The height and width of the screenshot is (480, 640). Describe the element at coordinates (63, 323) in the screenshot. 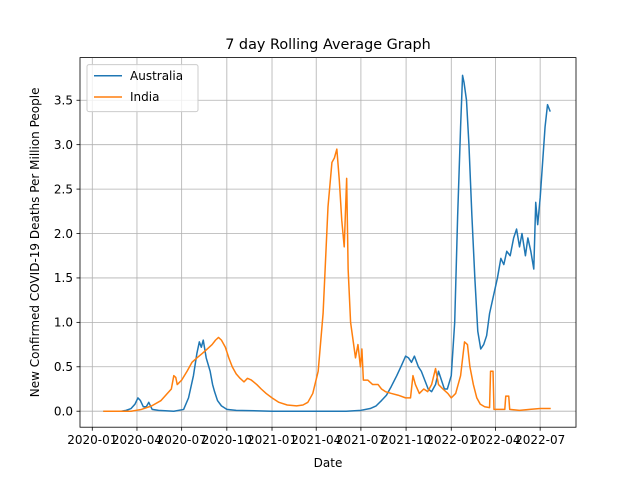

I see `y-tick-label: 1.0` at that location.